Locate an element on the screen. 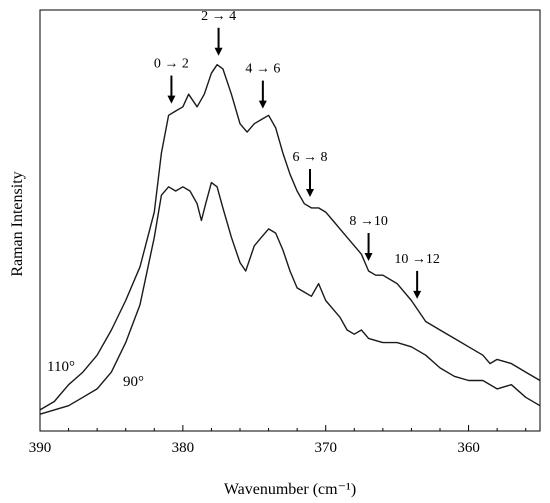  x-tick-label: 370 is located at coordinates (325, 448).